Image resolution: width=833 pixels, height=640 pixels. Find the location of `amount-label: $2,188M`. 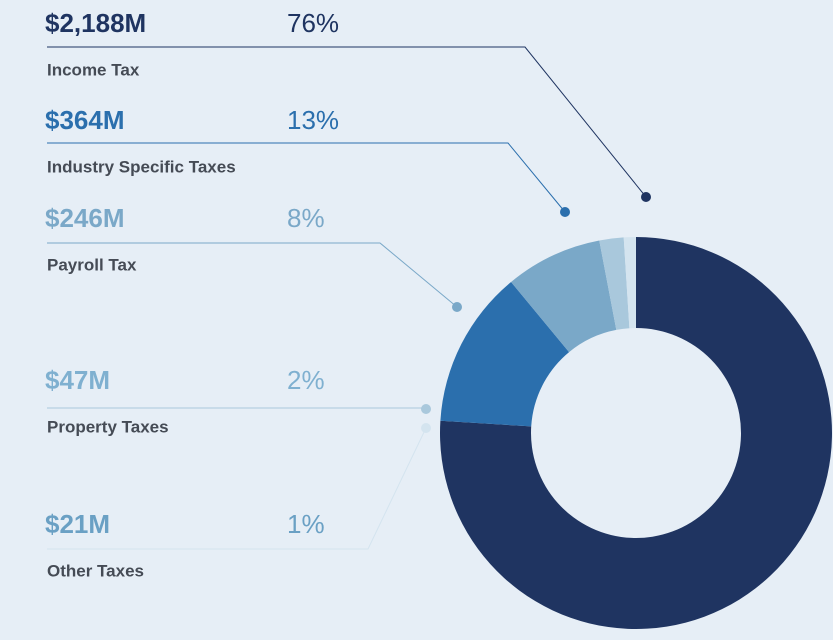

amount-label: $2,188M is located at coordinates (95, 23).